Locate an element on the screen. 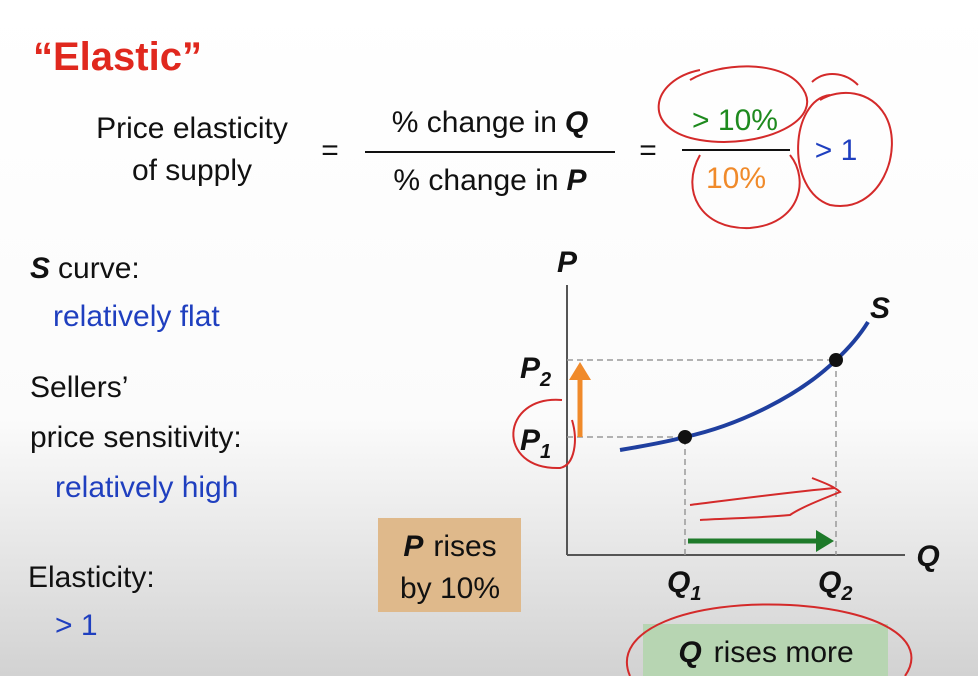 Image resolution: width=978 pixels, height=676 pixels. example-denominator: 10% is located at coordinates (736, 178).